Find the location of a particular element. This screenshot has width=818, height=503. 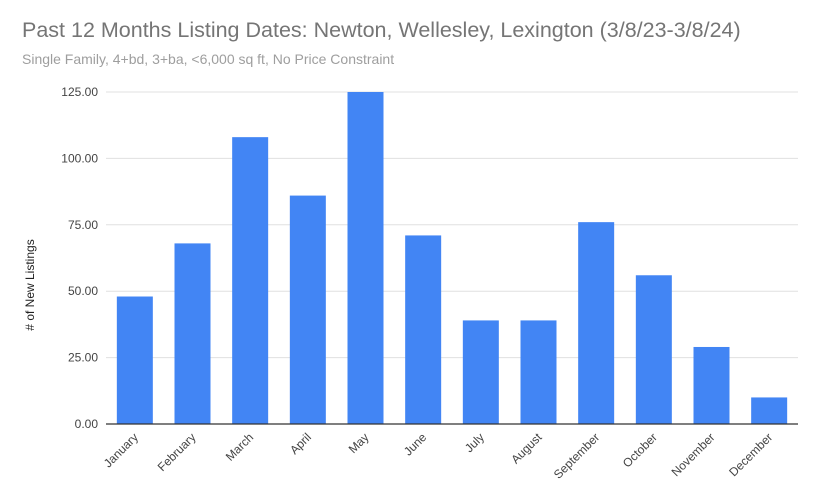

y-tick-label: 125.00 is located at coordinates (79, 92).